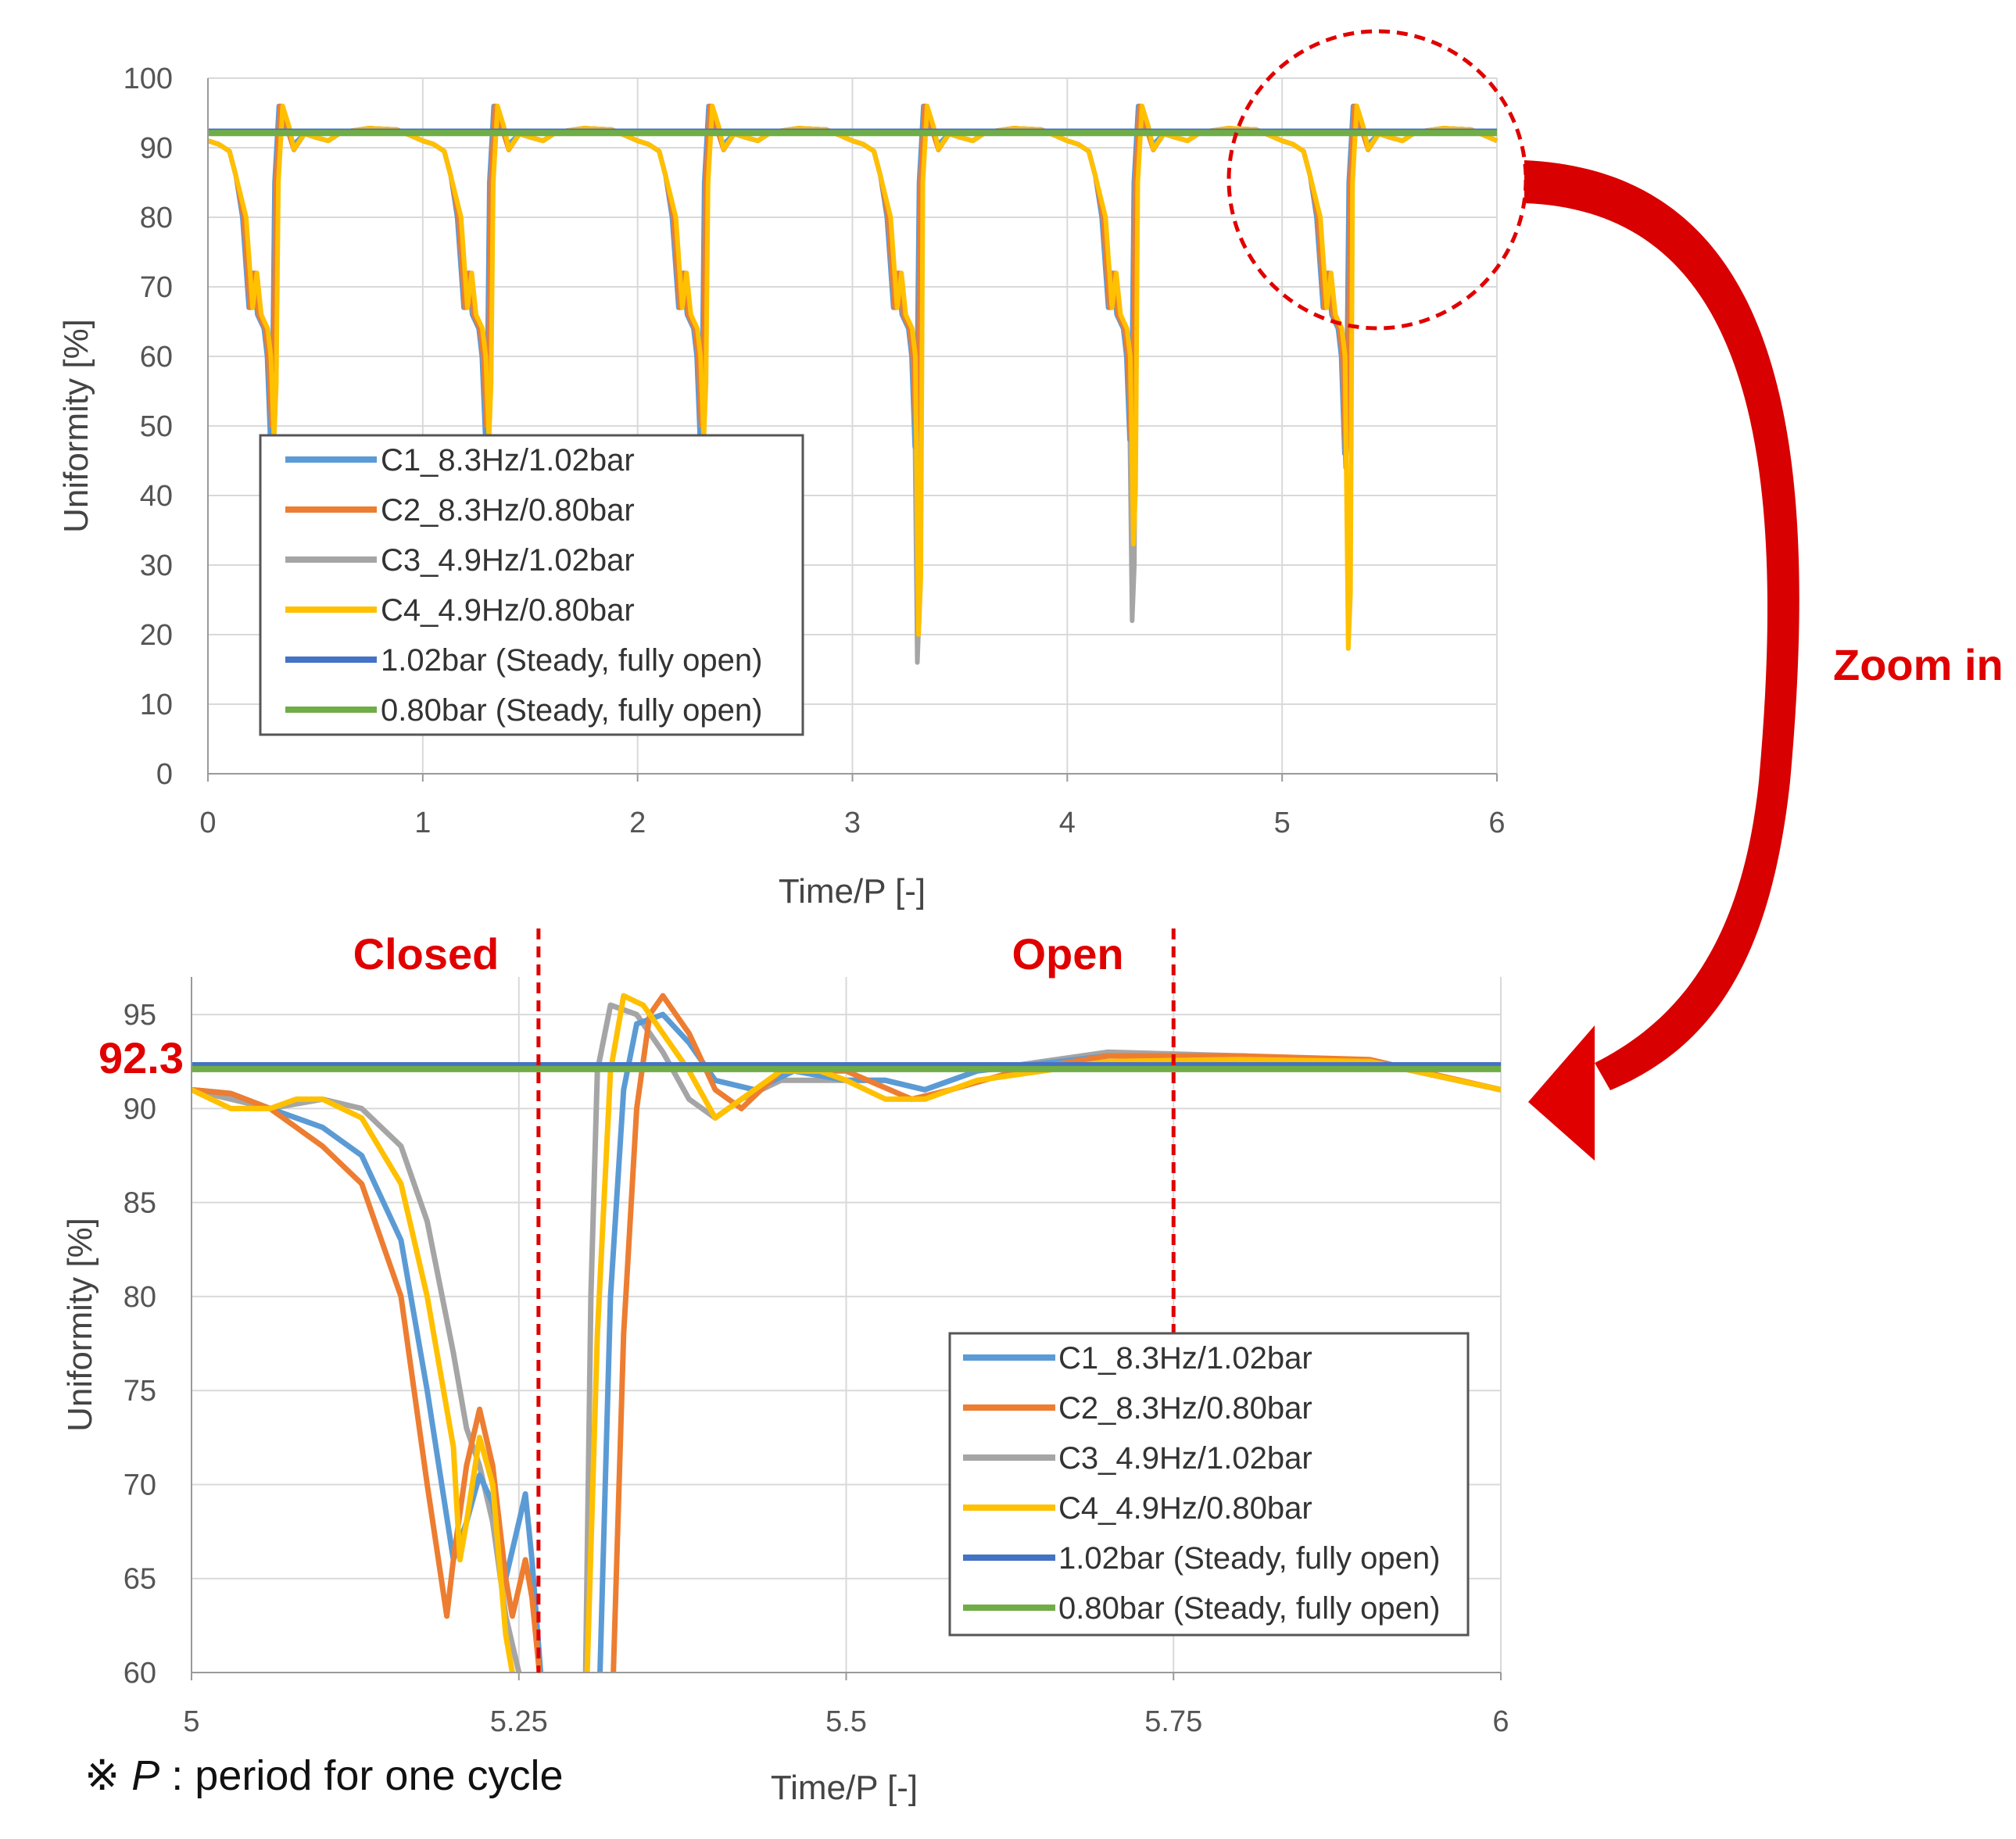 The image size is (2016, 1839). I want to click on zoom-y-axis-title: Uniformity [%], so click(80, 1325).